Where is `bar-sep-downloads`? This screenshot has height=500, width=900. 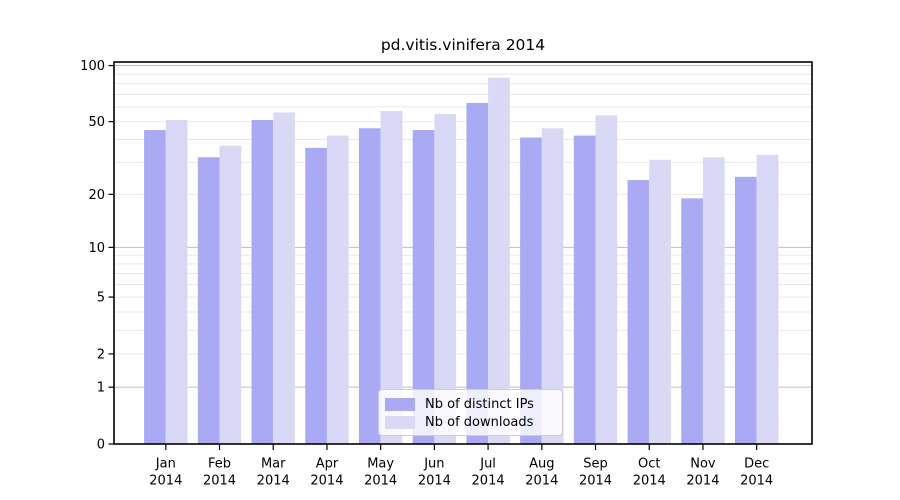 bar-sep-downloads is located at coordinates (606, 280).